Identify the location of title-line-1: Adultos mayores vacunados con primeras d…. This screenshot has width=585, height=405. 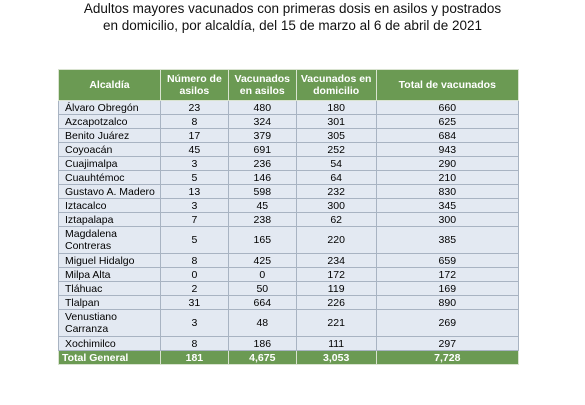
(292, 8).